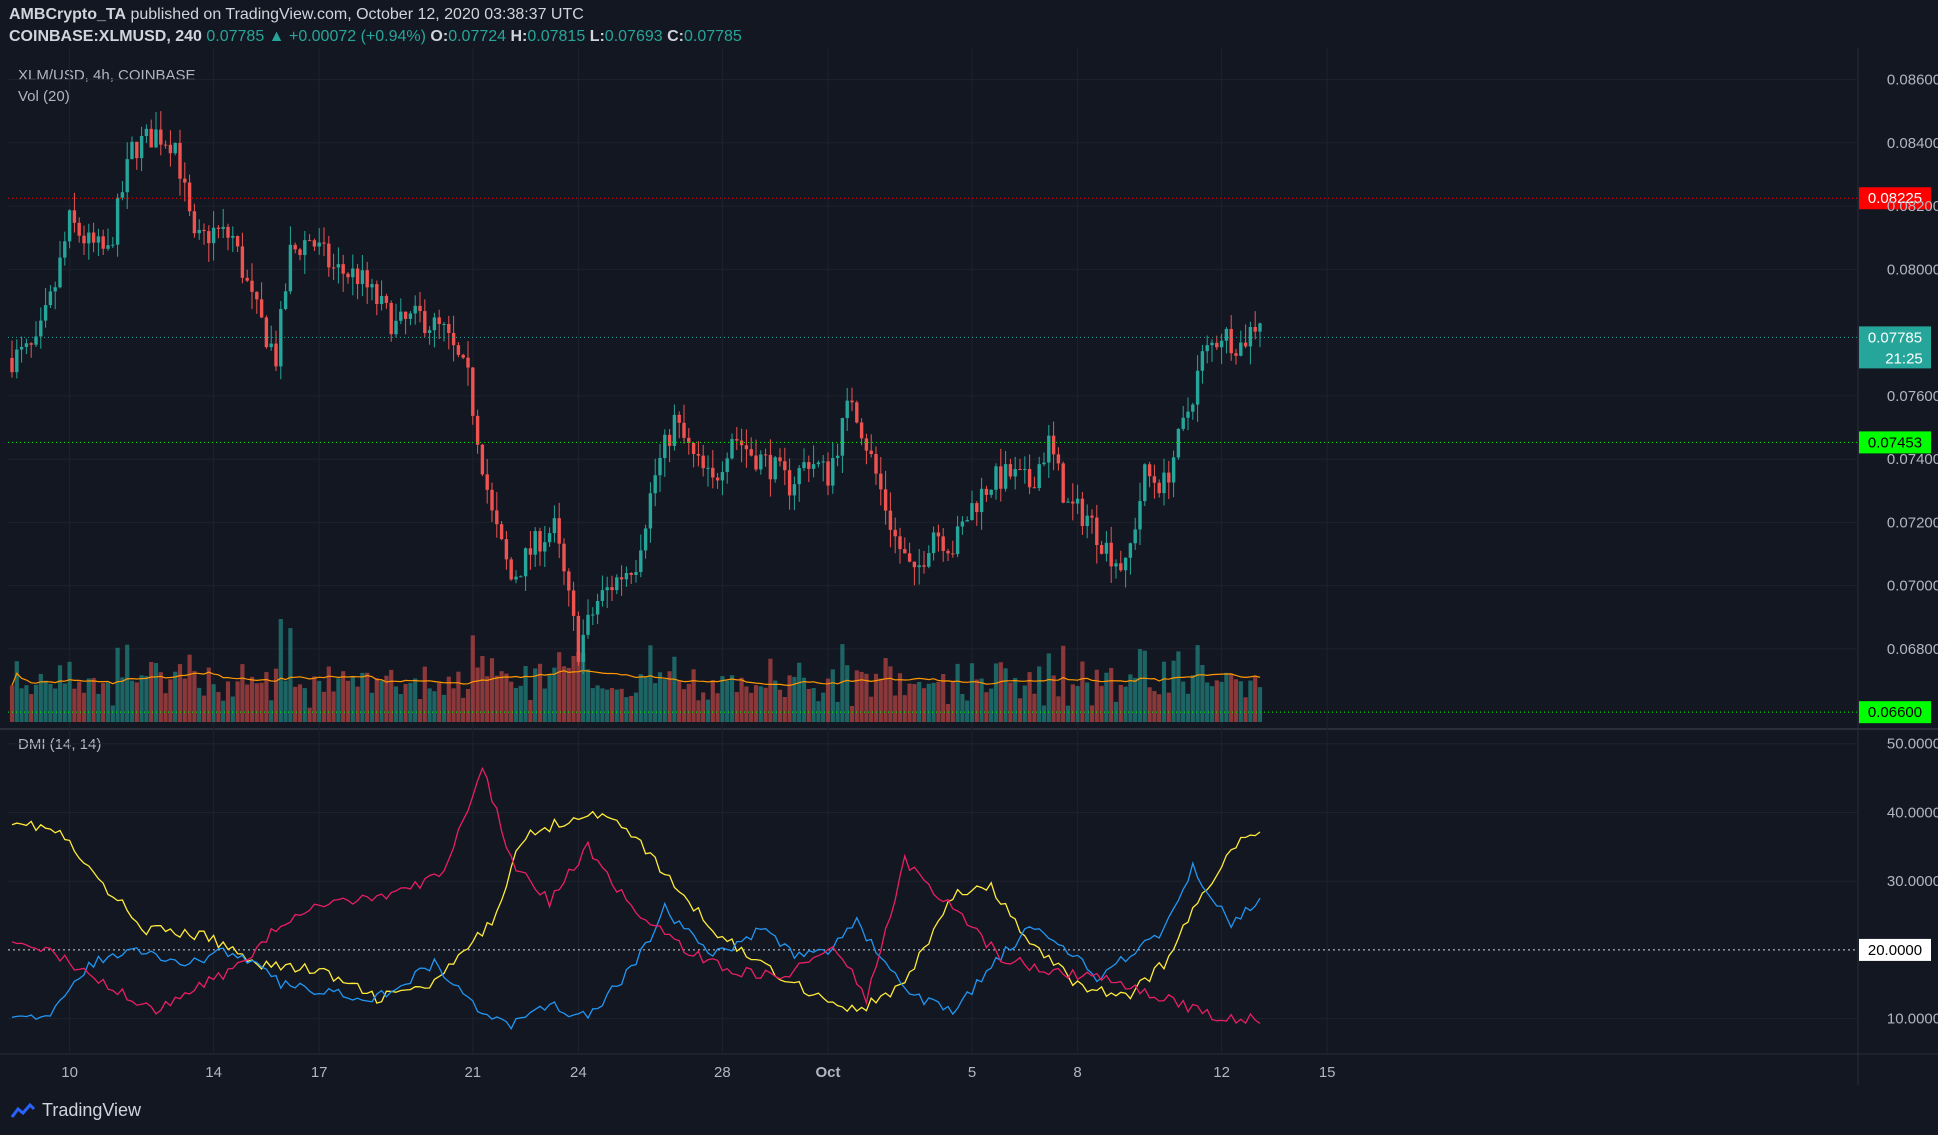 The image size is (1938, 1135). Describe the element at coordinates (1912, 744) in the screenshot. I see `dmi-tick-label: 50.0000` at that location.